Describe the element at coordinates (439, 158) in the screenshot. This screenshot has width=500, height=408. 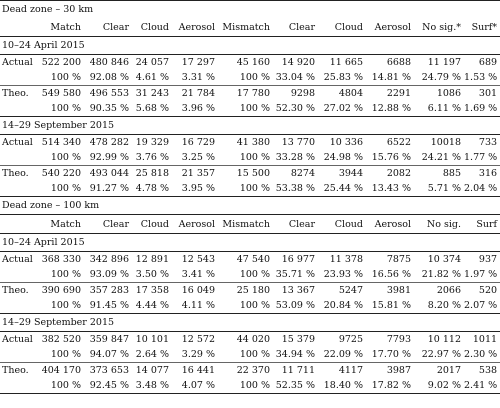
I see `percent-cell: 24.21 %` at that location.